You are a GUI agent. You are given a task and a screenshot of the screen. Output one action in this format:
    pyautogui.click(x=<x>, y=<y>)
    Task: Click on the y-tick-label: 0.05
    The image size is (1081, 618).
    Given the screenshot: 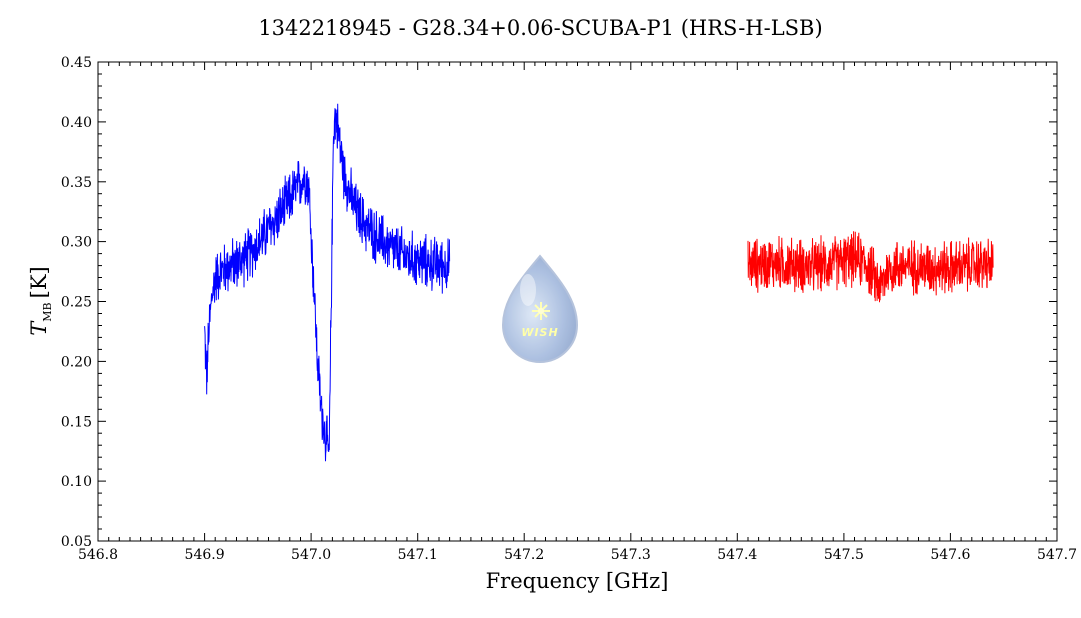 What is the action you would take?
    pyautogui.click(x=76, y=542)
    